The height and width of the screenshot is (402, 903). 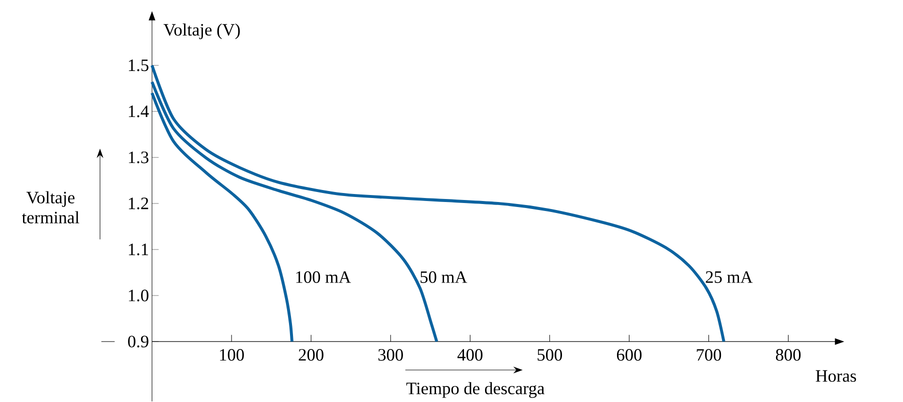 What do you see at coordinates (475, 390) in the screenshot?
I see `annotation: Tiempo de descarga` at bounding box center [475, 390].